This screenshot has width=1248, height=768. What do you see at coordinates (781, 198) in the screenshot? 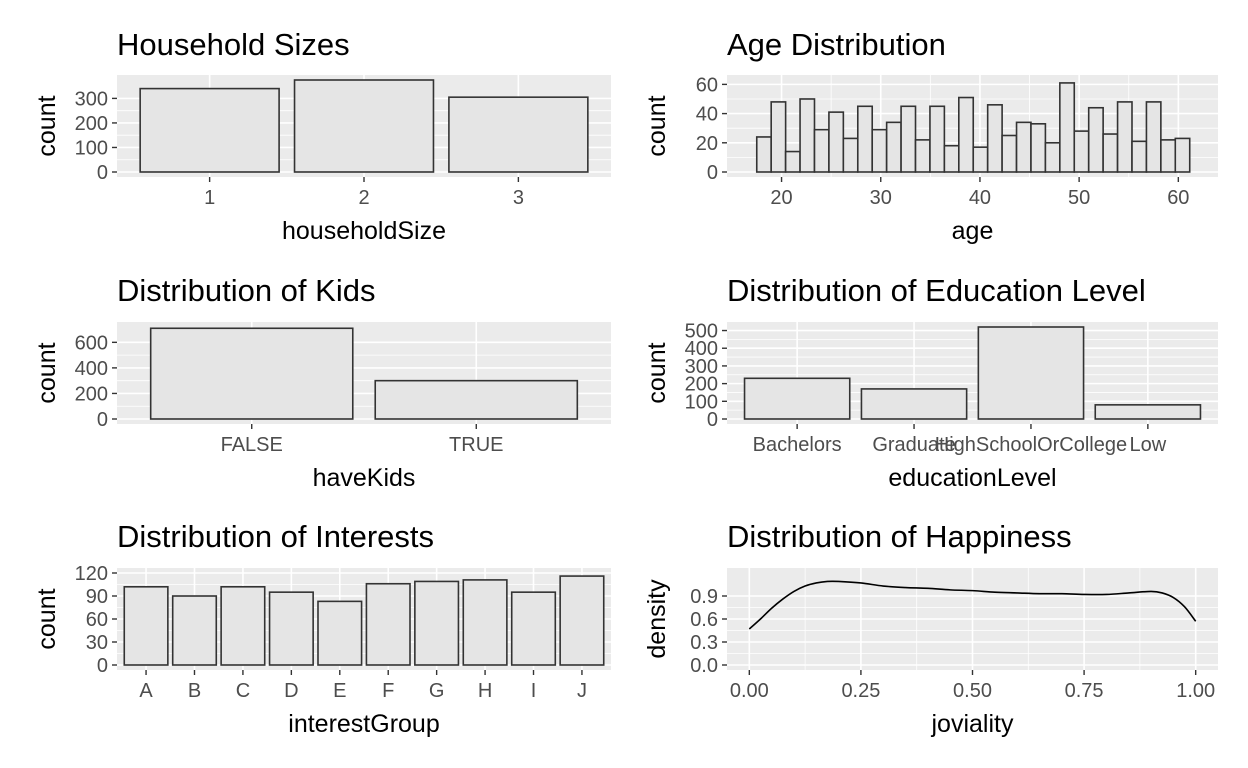
I see `x-tick-label: 20` at bounding box center [781, 198].